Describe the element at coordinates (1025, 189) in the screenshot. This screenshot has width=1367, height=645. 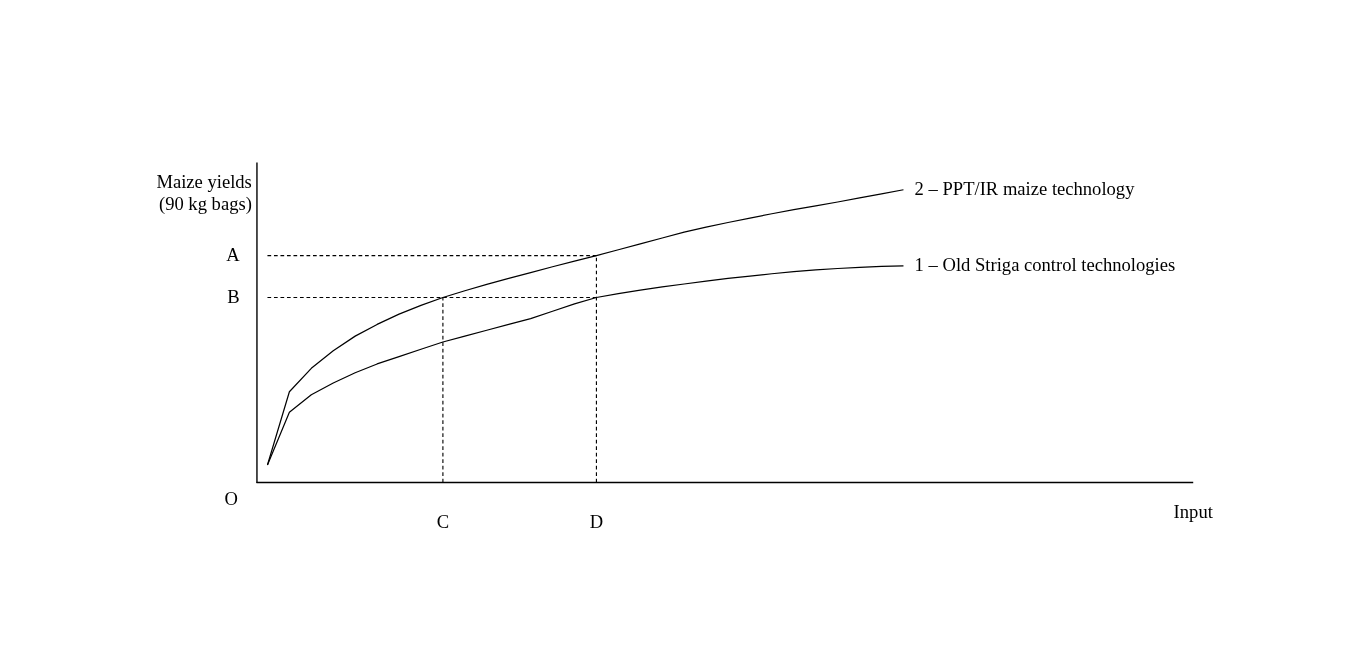
I see `series-label: 2 – PPT/IR maize technology` at that location.